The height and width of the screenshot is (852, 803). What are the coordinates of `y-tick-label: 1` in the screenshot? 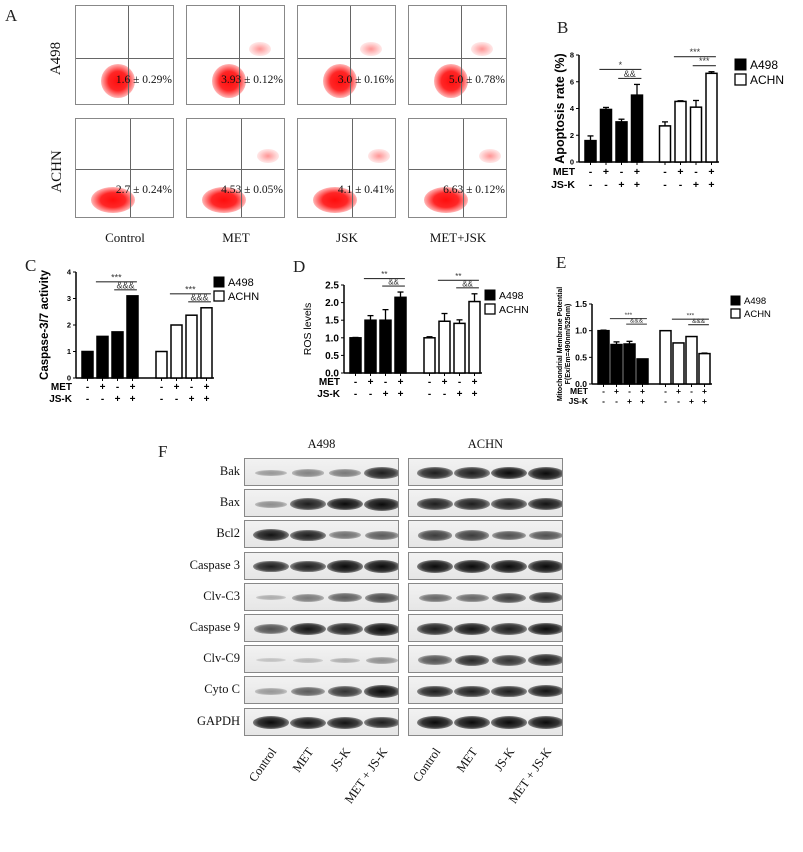 It's located at (69, 351).